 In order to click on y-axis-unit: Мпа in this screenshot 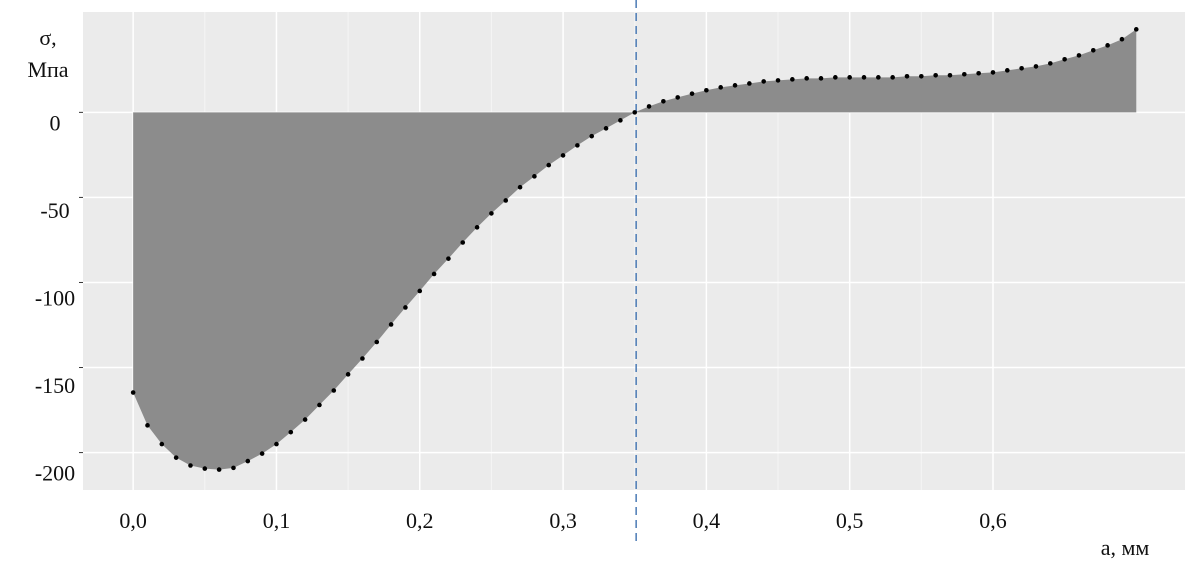, I will do `click(47, 69)`.